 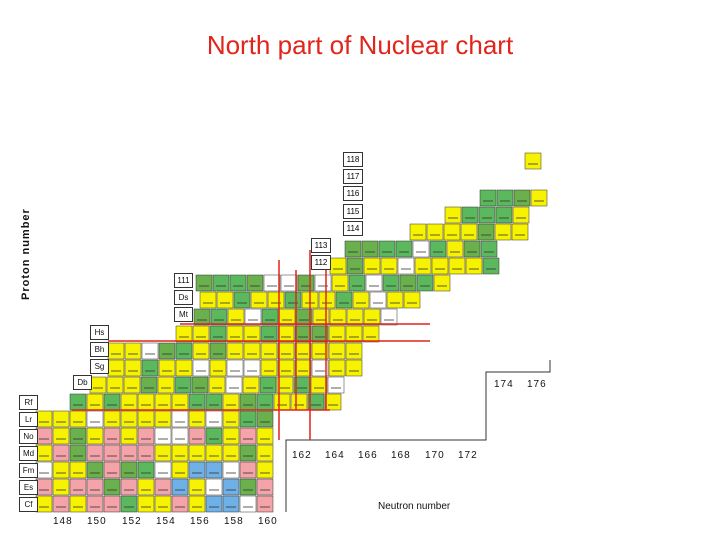 I want to click on proton-number-116: 116, so click(x=353, y=193).